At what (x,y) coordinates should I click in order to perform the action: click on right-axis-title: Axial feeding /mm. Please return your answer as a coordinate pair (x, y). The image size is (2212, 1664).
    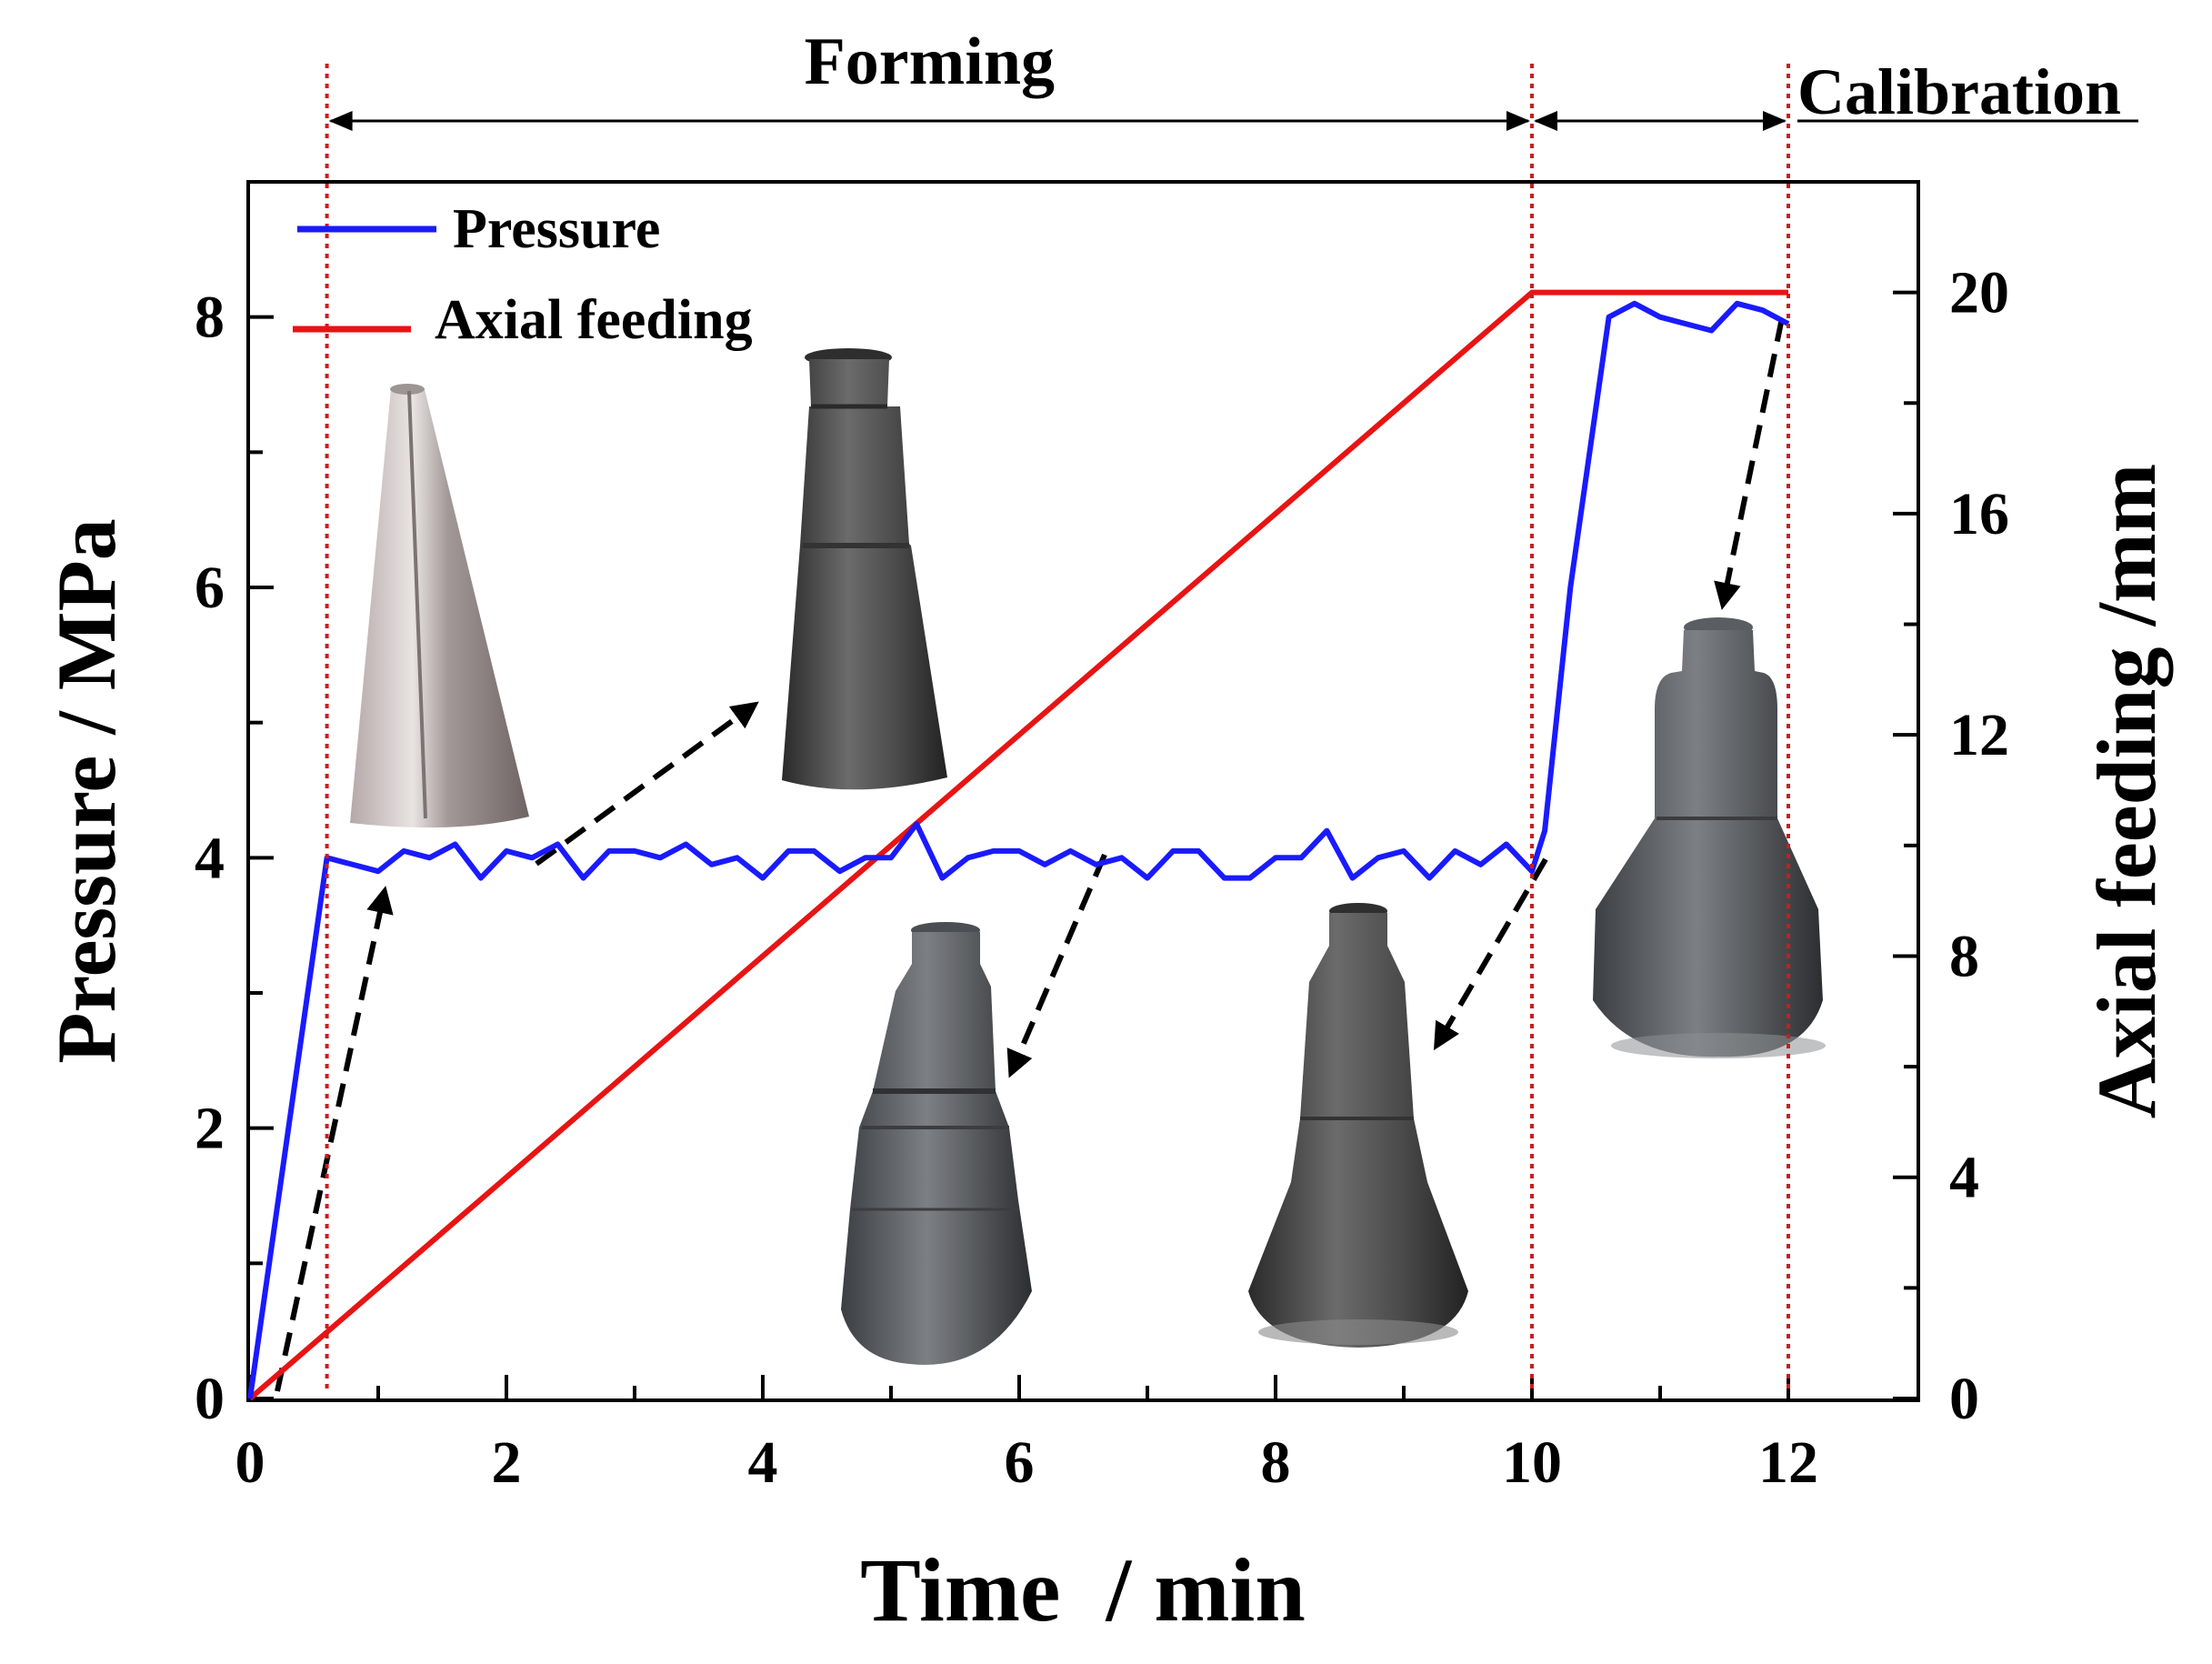
    Looking at the image, I should click on (2126, 792).